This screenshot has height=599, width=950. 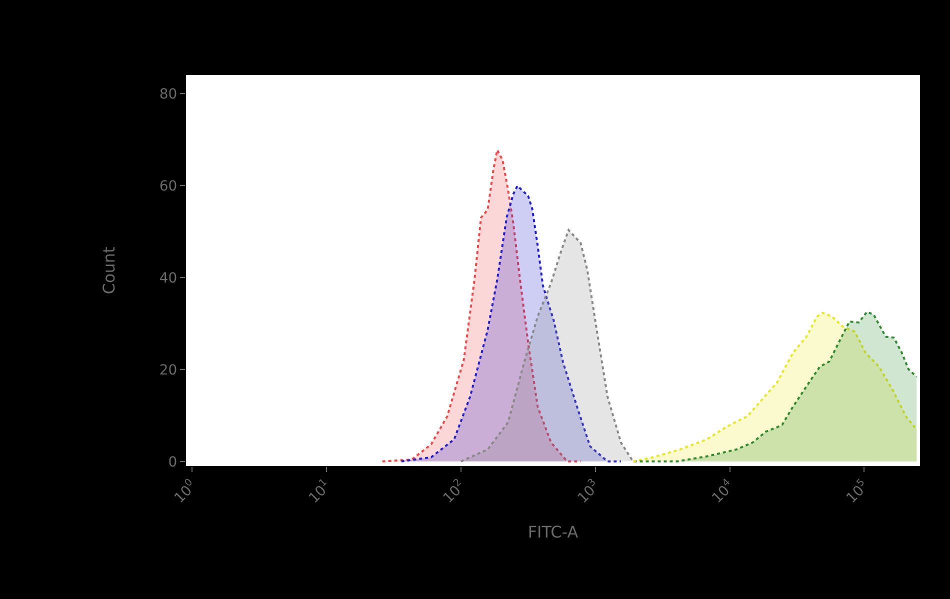 I want to click on y-tick-label: 40, so click(x=168, y=278).